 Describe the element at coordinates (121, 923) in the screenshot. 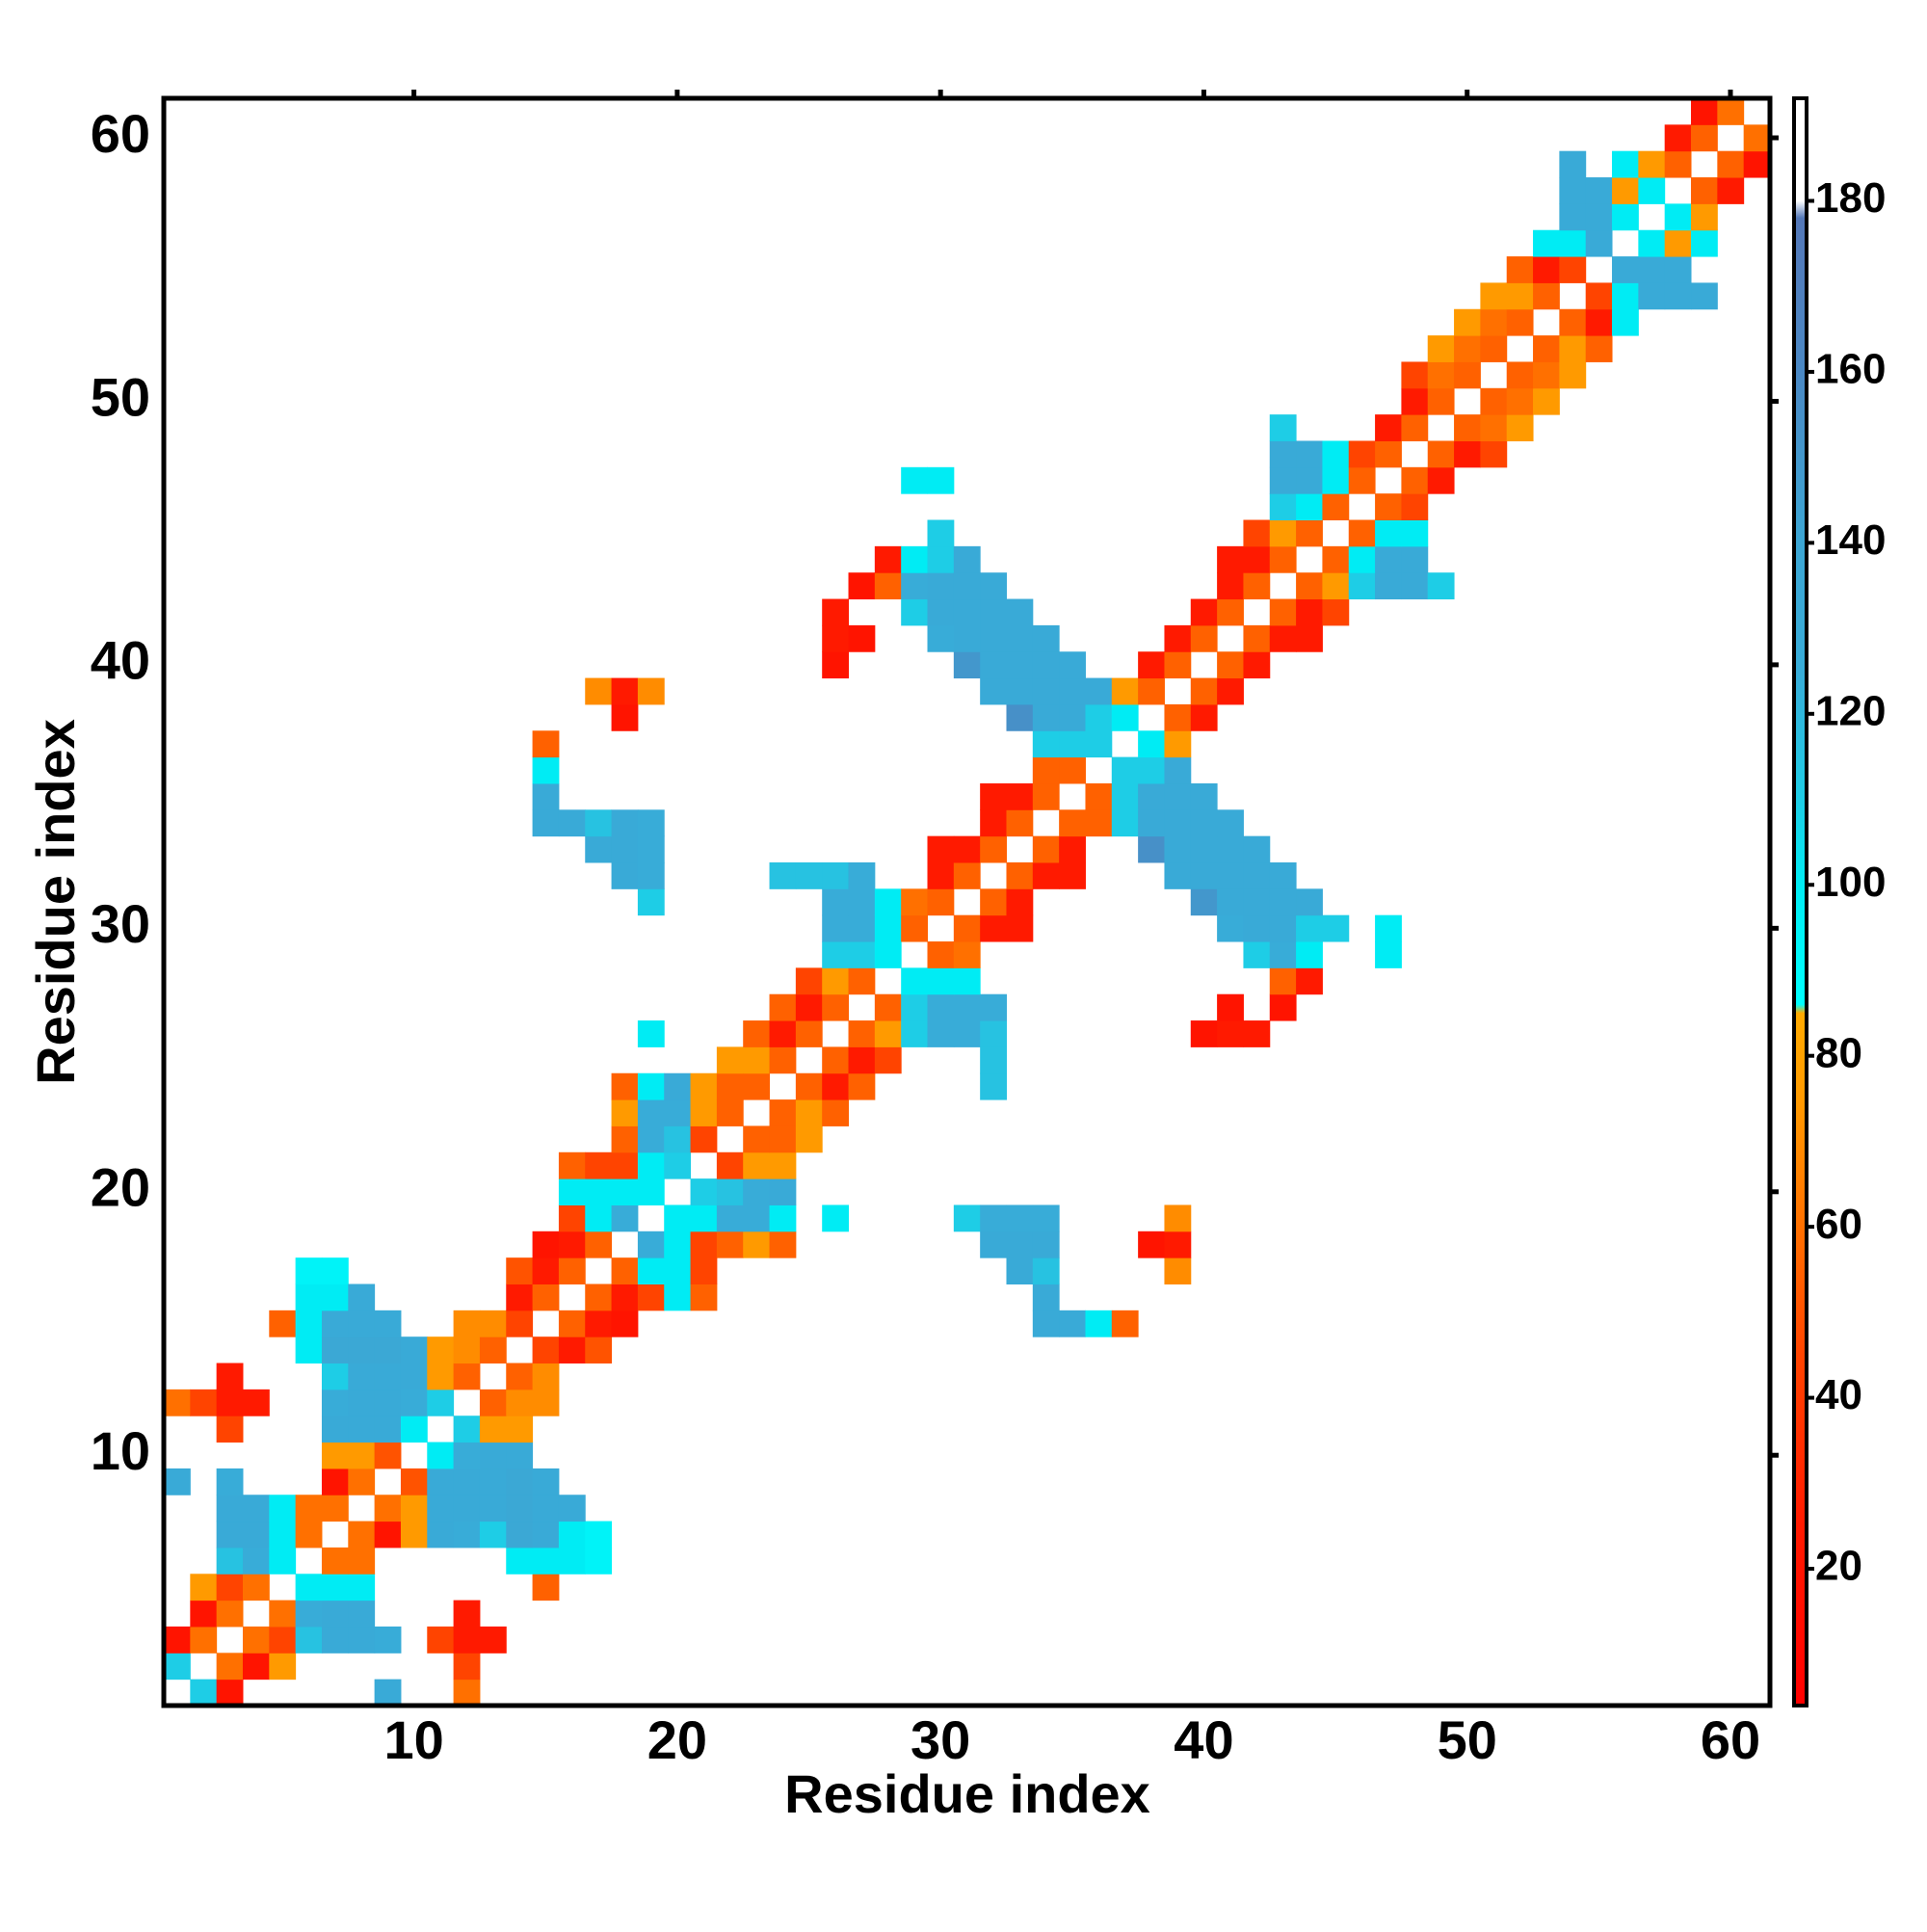

I see `y-tick-label: 30` at that location.